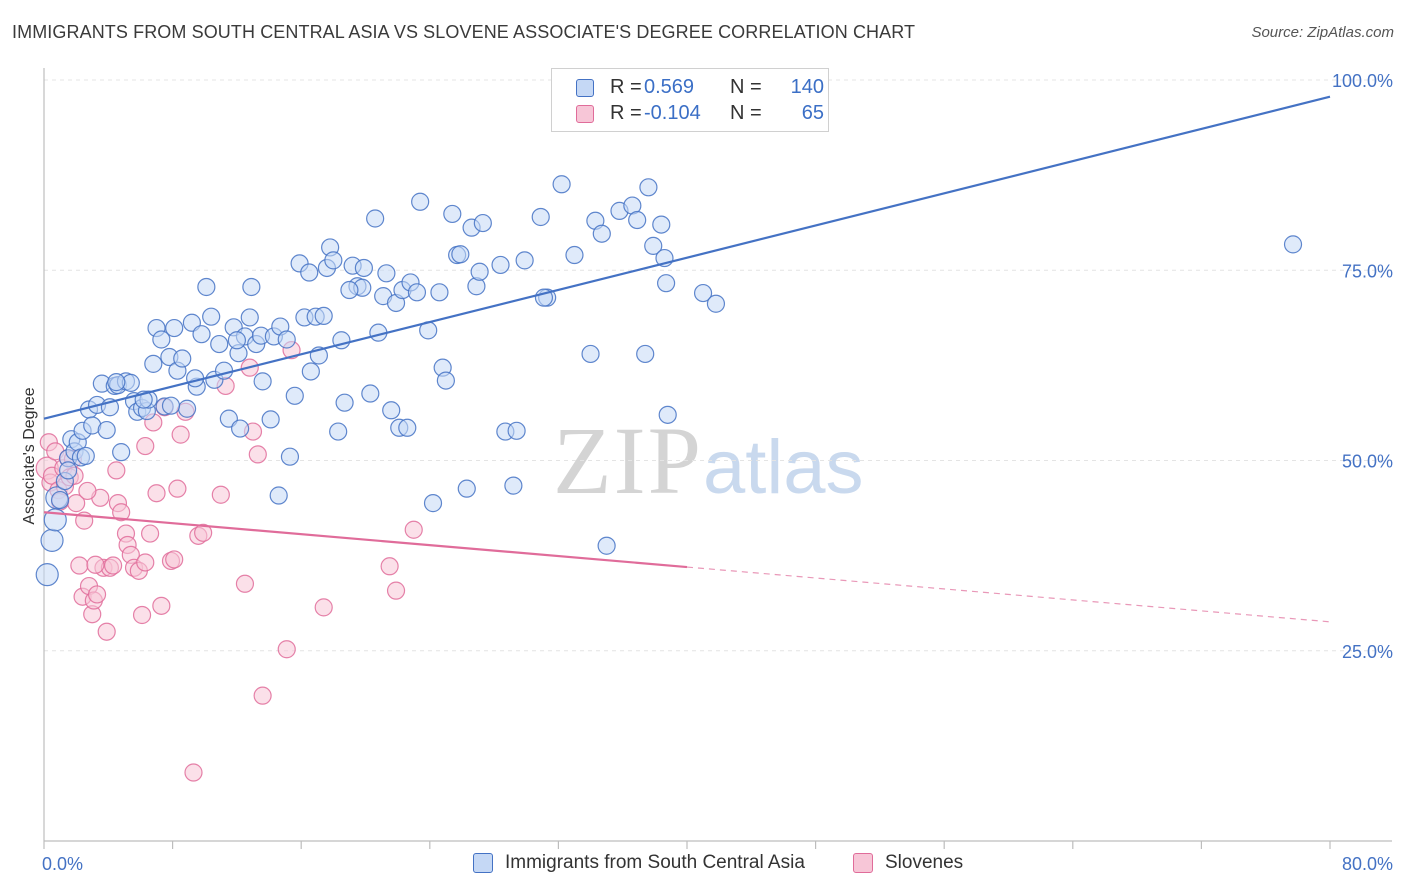 The width and height of the screenshot is (1406, 892). Describe the element at coordinates (807, 87) in the screenshot. I see `legend-n-value-series1: 140` at that location.